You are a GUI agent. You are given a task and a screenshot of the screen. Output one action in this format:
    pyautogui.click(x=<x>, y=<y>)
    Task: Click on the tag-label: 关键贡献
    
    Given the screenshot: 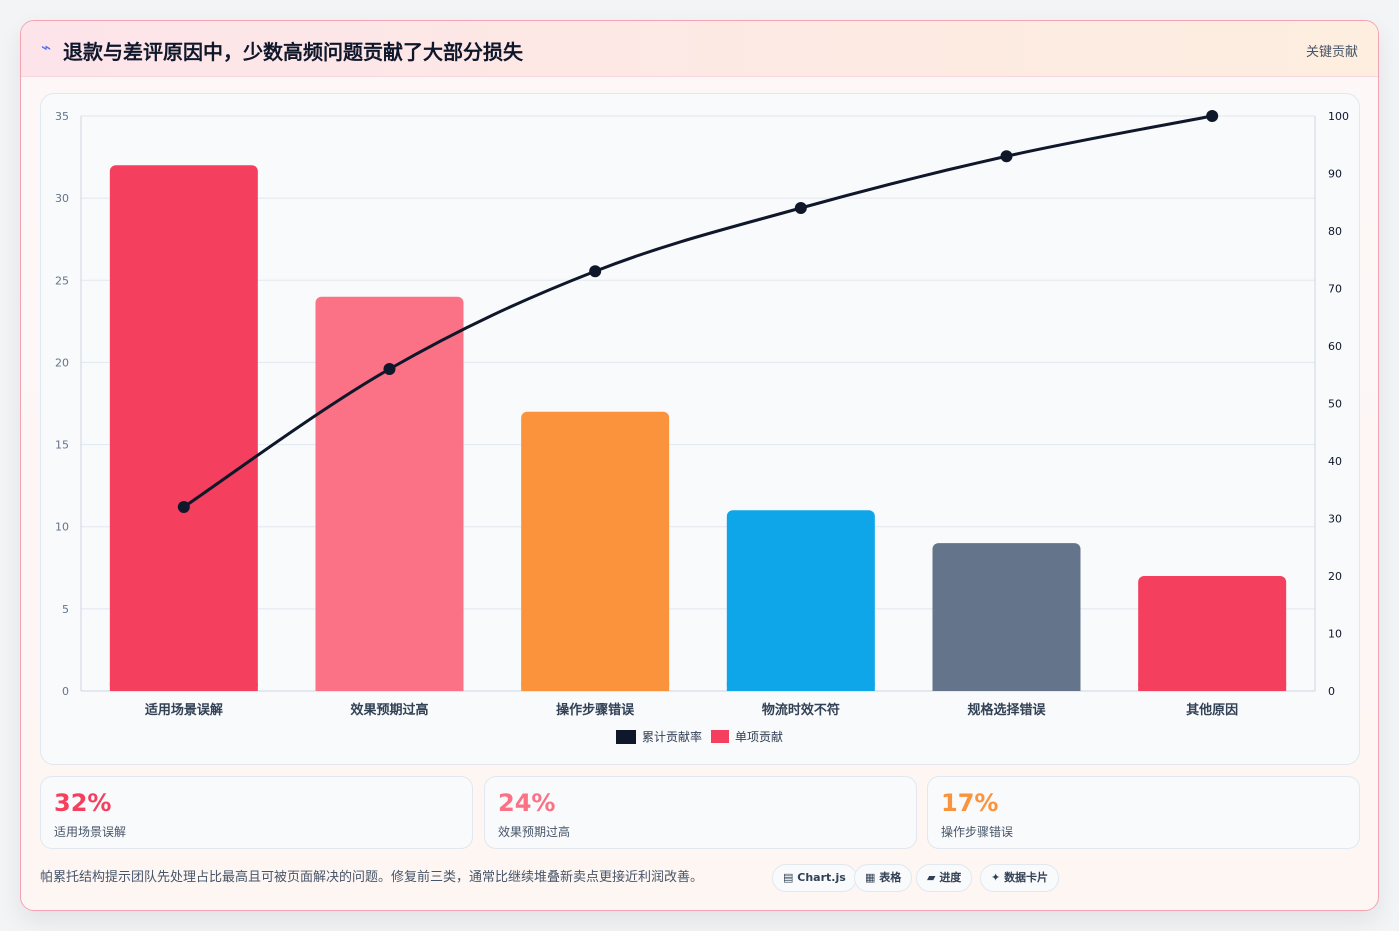 What is the action you would take?
    pyautogui.click(x=1331, y=52)
    